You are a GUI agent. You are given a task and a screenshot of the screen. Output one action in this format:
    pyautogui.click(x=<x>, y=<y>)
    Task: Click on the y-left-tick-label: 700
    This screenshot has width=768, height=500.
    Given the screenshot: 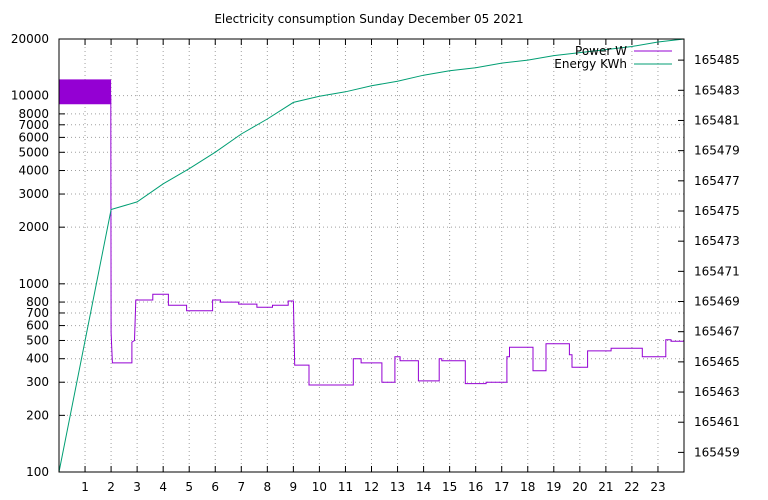 What is the action you would take?
    pyautogui.click(x=37, y=313)
    